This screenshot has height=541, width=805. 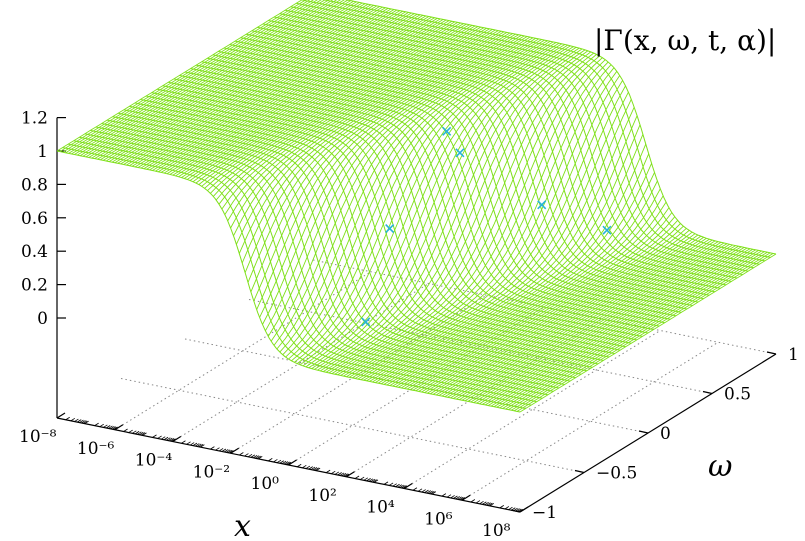 I want to click on omega-tick-label: 0.5, so click(x=737, y=395).